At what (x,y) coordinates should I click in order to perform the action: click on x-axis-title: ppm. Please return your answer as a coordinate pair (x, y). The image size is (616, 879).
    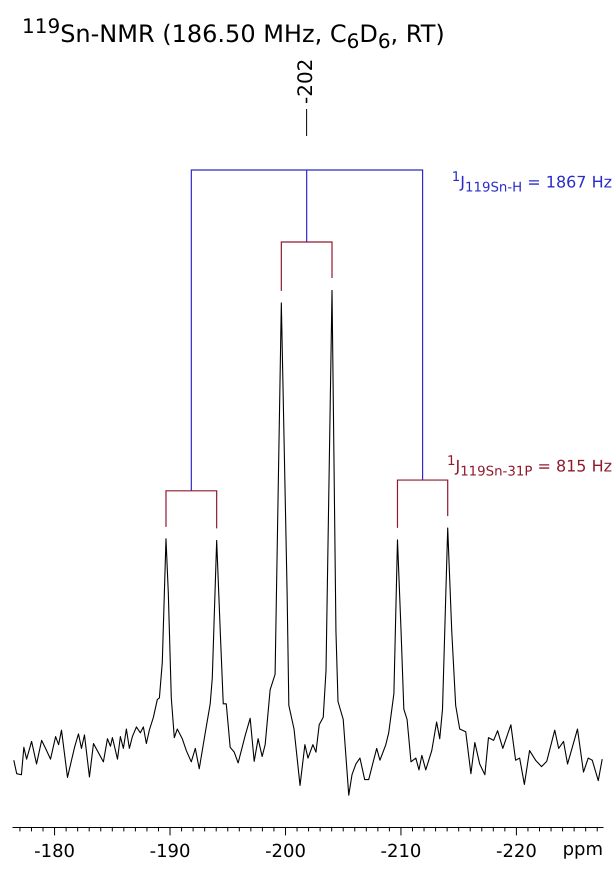
    Looking at the image, I should click on (582, 849).